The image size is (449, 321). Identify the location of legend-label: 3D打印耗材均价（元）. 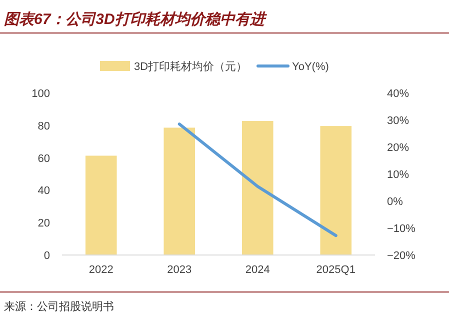
(191, 66).